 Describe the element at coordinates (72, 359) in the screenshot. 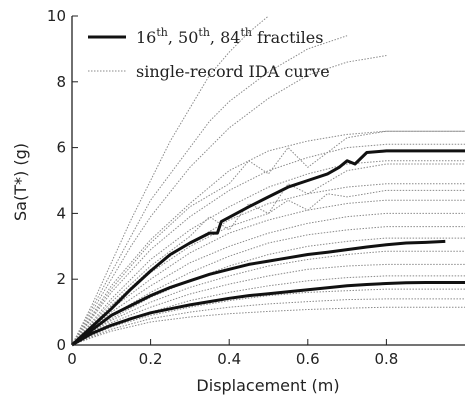

I see `x-tick-label: 0` at that location.